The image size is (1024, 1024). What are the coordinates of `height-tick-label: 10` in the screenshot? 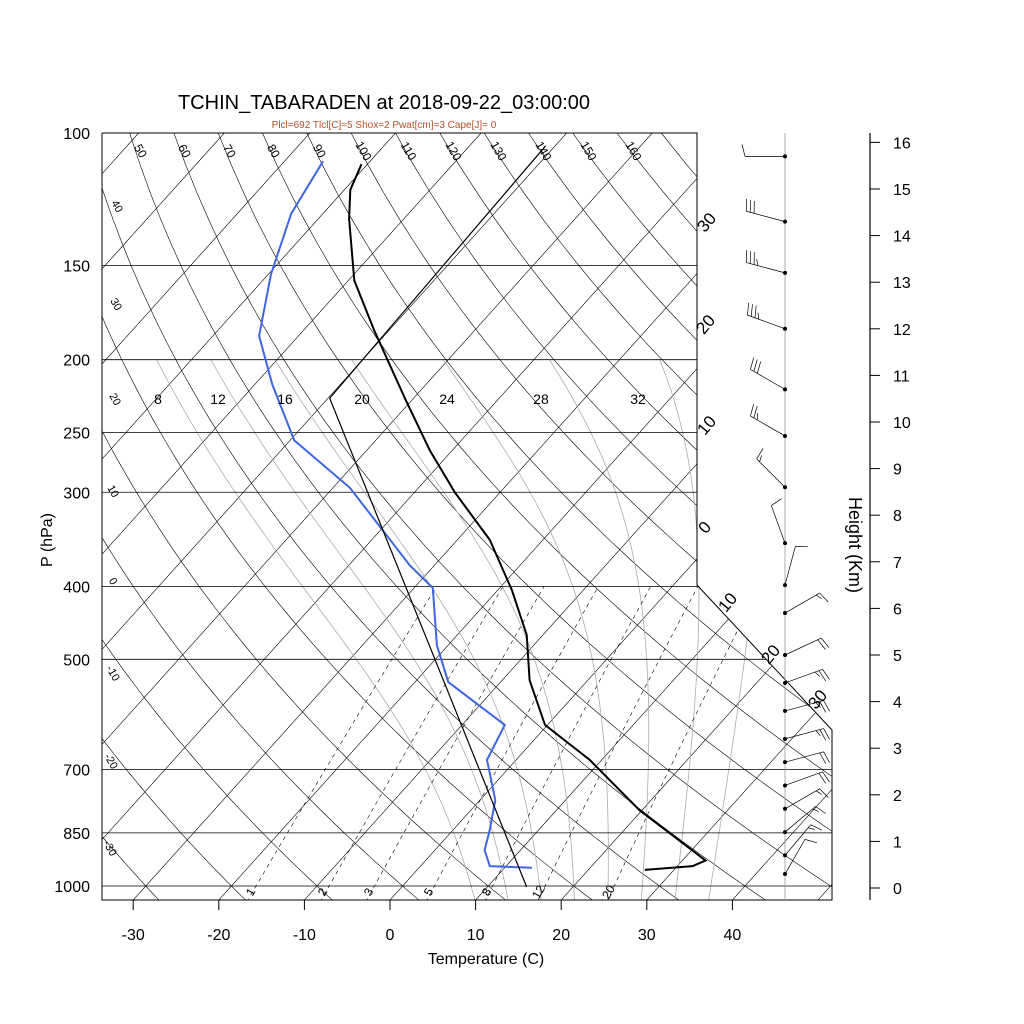 It's located at (902, 423).